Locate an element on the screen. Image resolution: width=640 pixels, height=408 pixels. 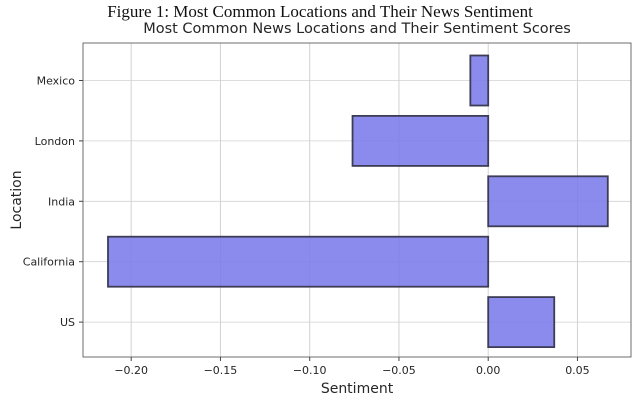
x-tick-label: −0.10 is located at coordinates (310, 370).